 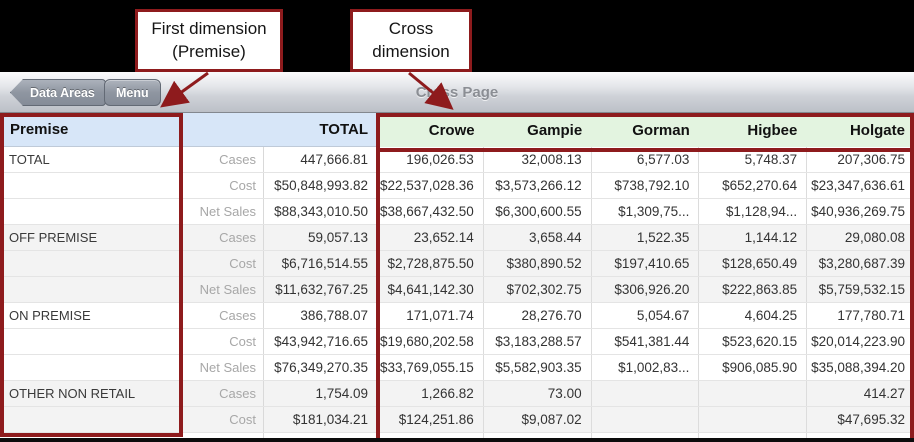 What do you see at coordinates (426, 211) in the screenshot?
I see `value-crowe: $38,667,432.50` at bounding box center [426, 211].